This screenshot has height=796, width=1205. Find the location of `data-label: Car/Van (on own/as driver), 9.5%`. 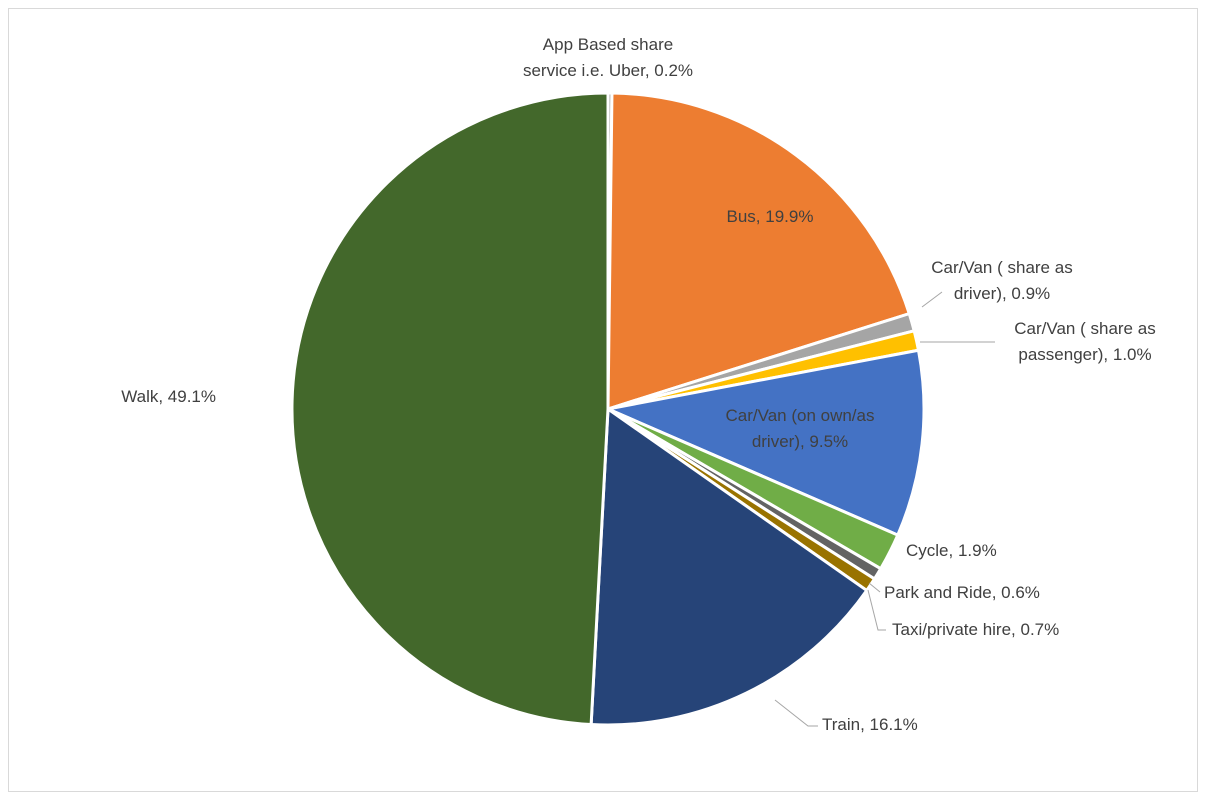

data-label: Car/Van (on own/as driver), 9.5% is located at coordinates (800, 428).